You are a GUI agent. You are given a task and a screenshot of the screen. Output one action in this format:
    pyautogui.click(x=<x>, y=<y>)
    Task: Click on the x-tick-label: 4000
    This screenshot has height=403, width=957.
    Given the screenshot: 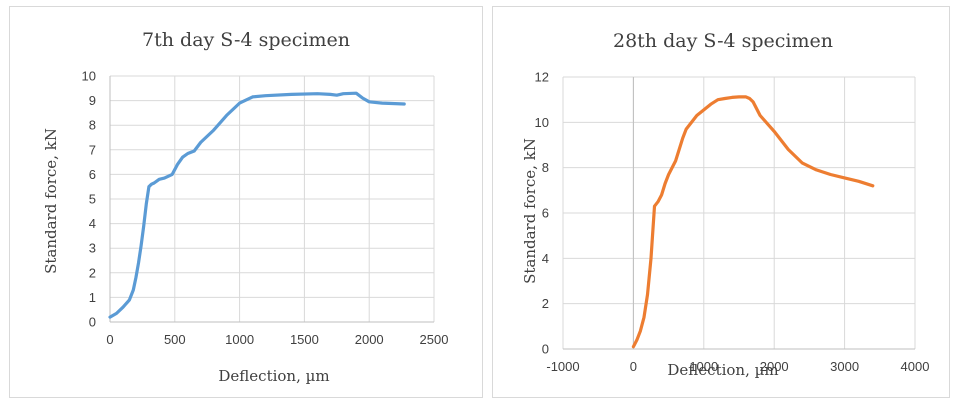 What is the action you would take?
    pyautogui.click(x=915, y=366)
    